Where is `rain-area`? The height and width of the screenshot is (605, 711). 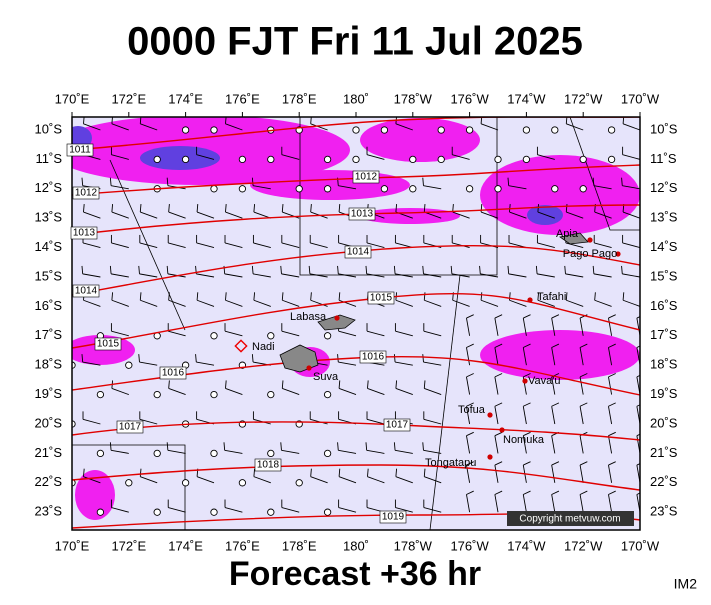 rain-area is located at coordinates (560, 355).